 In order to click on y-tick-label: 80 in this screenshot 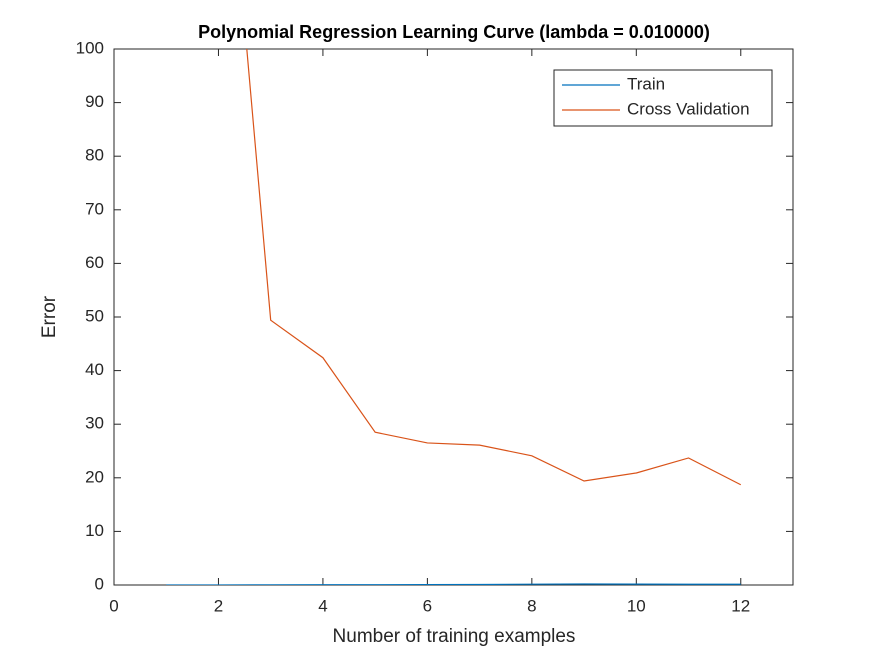, I will do `click(94, 155)`.